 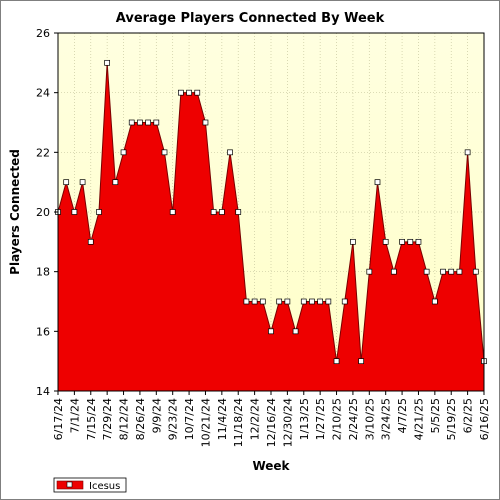 I want to click on x-tick-label: 1/13/25, so click(x=304, y=419).